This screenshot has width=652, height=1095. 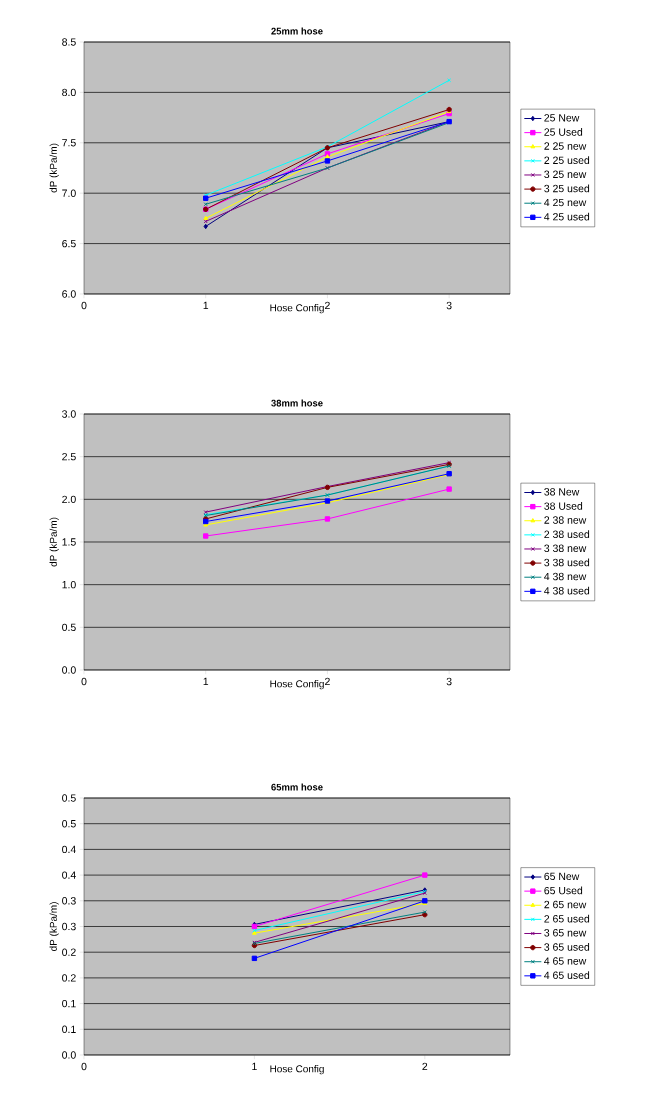 What do you see at coordinates (69, 243) in the screenshot?
I see `y-tick-label: 6.5` at bounding box center [69, 243].